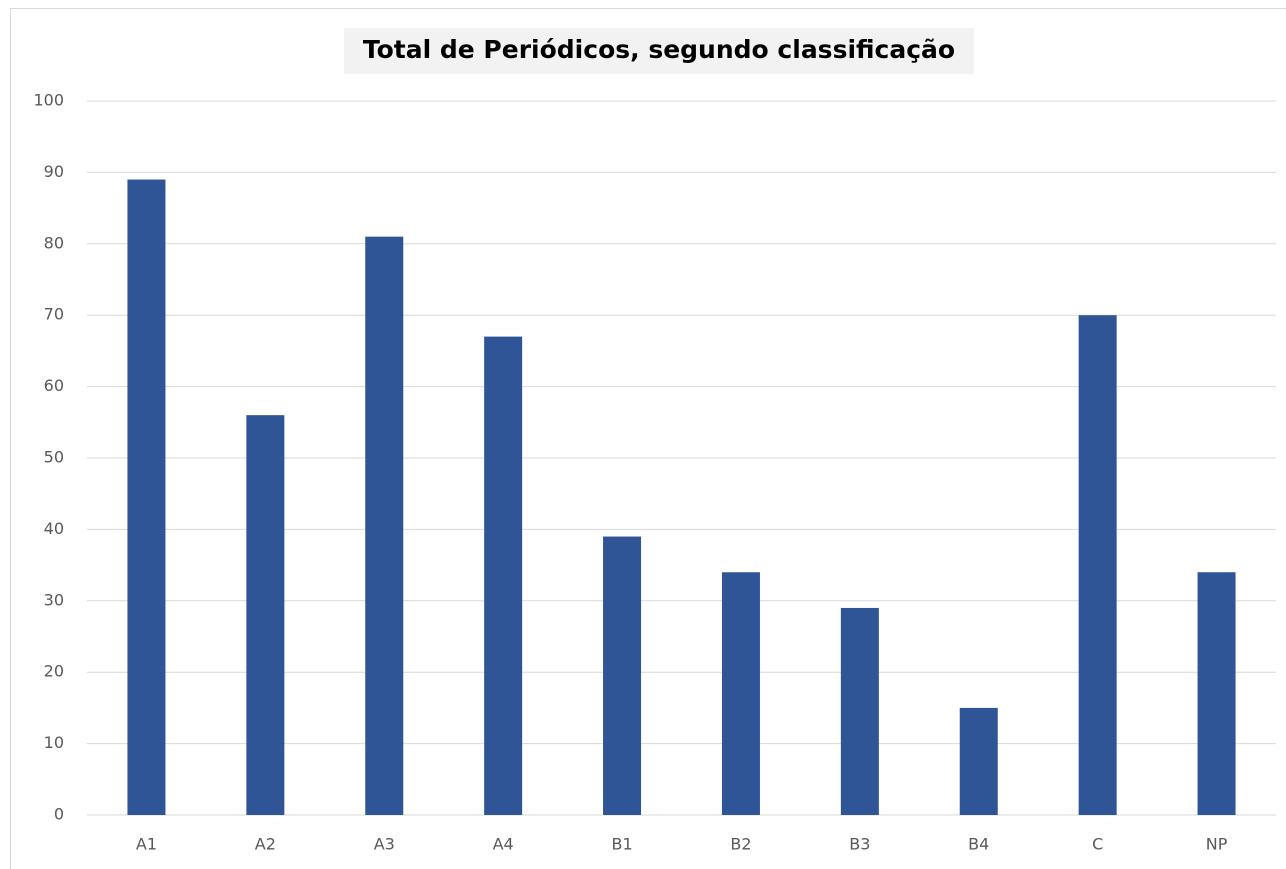 The height and width of the screenshot is (869, 1286). What do you see at coordinates (146, 844) in the screenshot?
I see `x-tick-label: A1` at bounding box center [146, 844].